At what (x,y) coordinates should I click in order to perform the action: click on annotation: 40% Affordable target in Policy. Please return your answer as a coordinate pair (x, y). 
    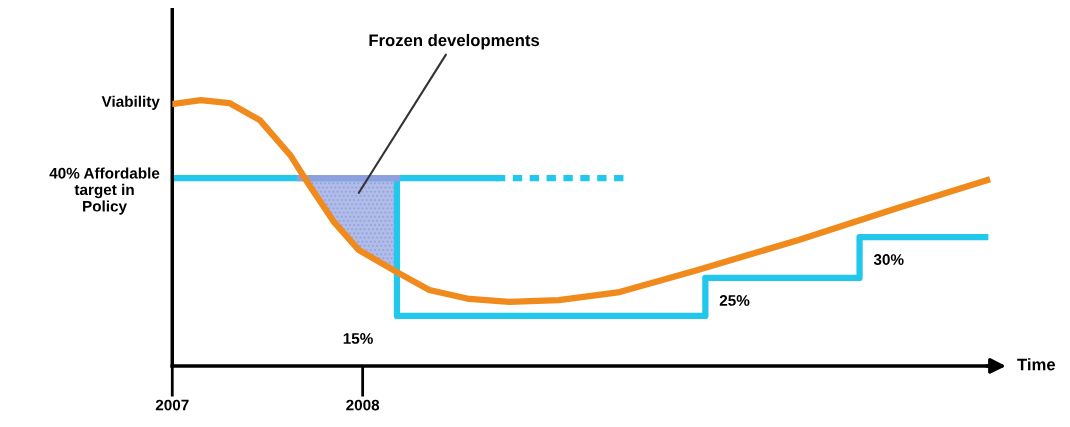
    Looking at the image, I should click on (104, 191).